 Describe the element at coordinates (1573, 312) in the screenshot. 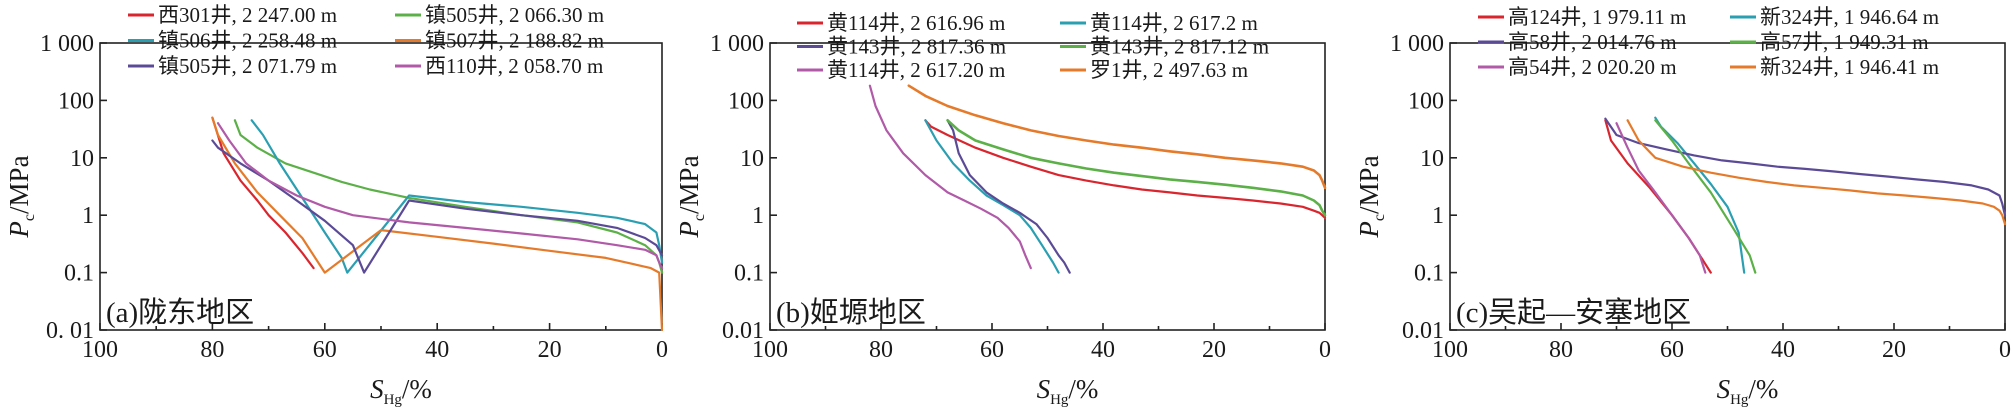

I see `panel-label: (c)吴起—安塞地区` at that location.